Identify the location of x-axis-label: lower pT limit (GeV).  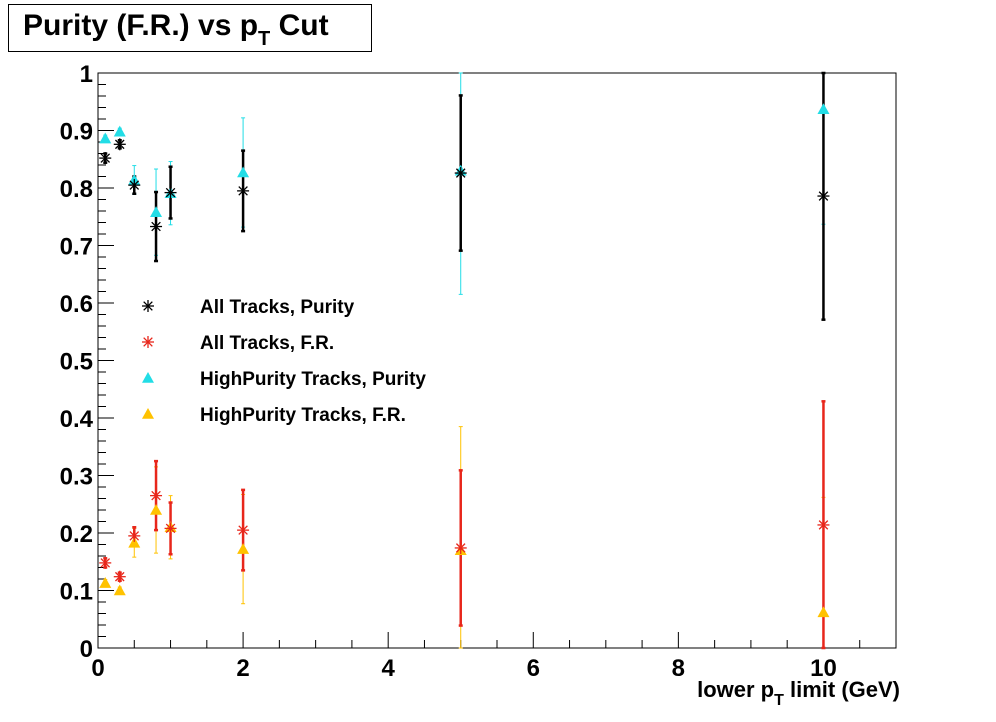
(798, 693).